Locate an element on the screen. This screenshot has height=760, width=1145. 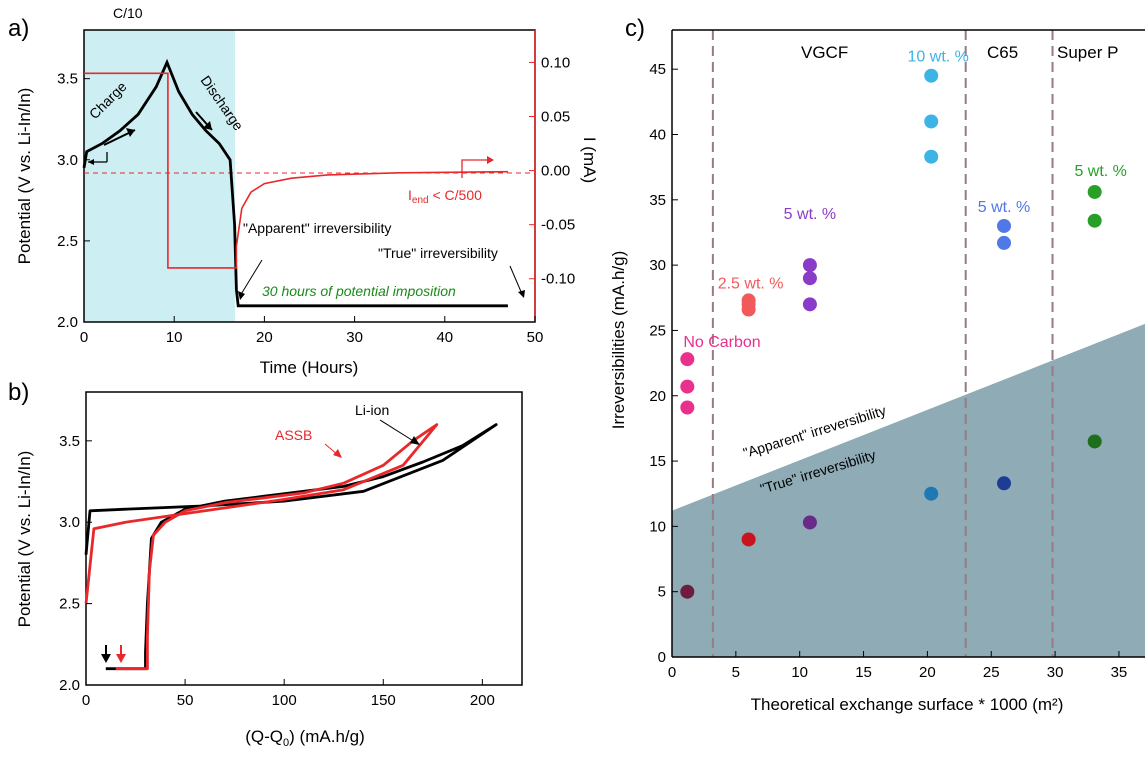
panel-c-x-tick-label: 0 is located at coordinates (672, 672).